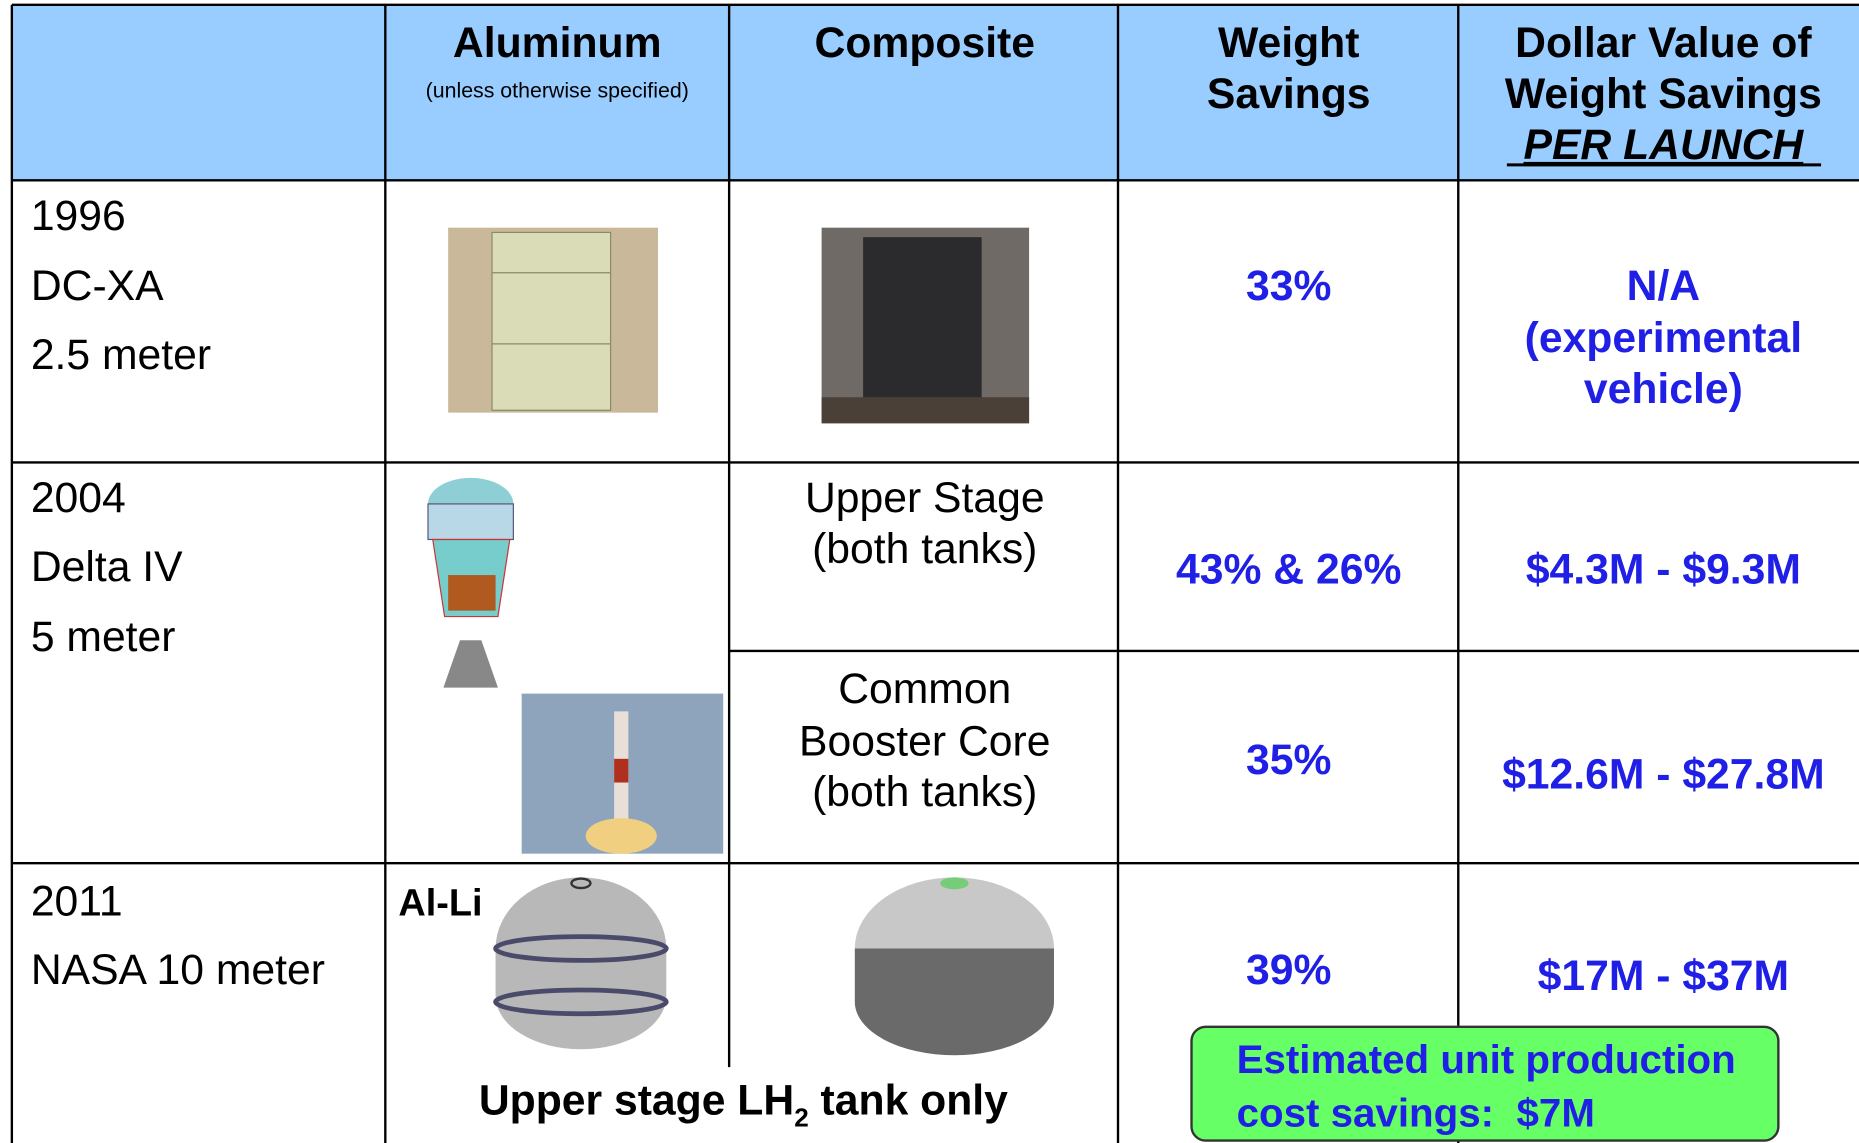  I want to click on dollar-value: (experimental, so click(1663, 338).